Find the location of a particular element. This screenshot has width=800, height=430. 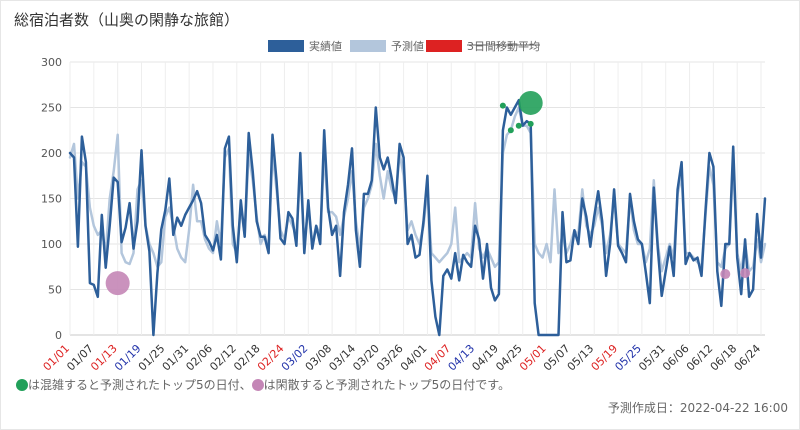

x-tick-label: 03/20 is located at coordinates (366, 358).